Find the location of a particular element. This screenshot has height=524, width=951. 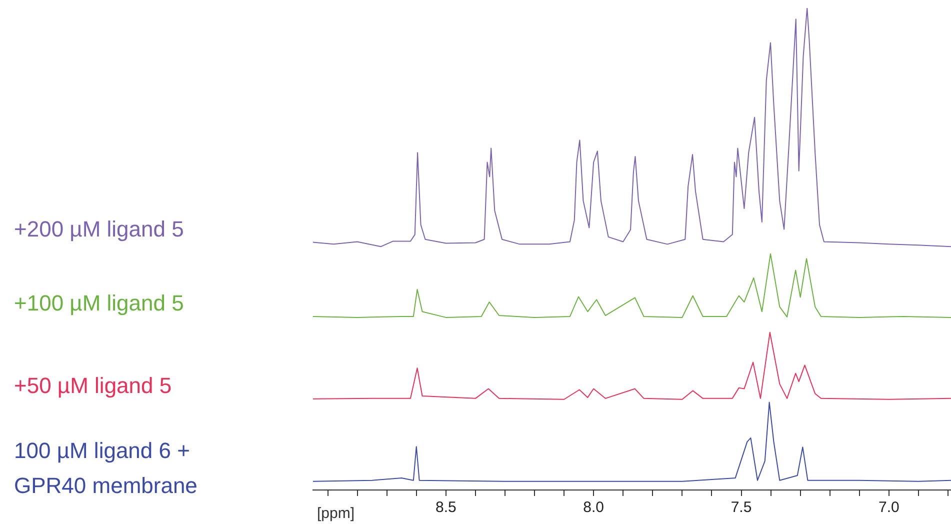

x-axis-title: [ppm] is located at coordinates (336, 513).